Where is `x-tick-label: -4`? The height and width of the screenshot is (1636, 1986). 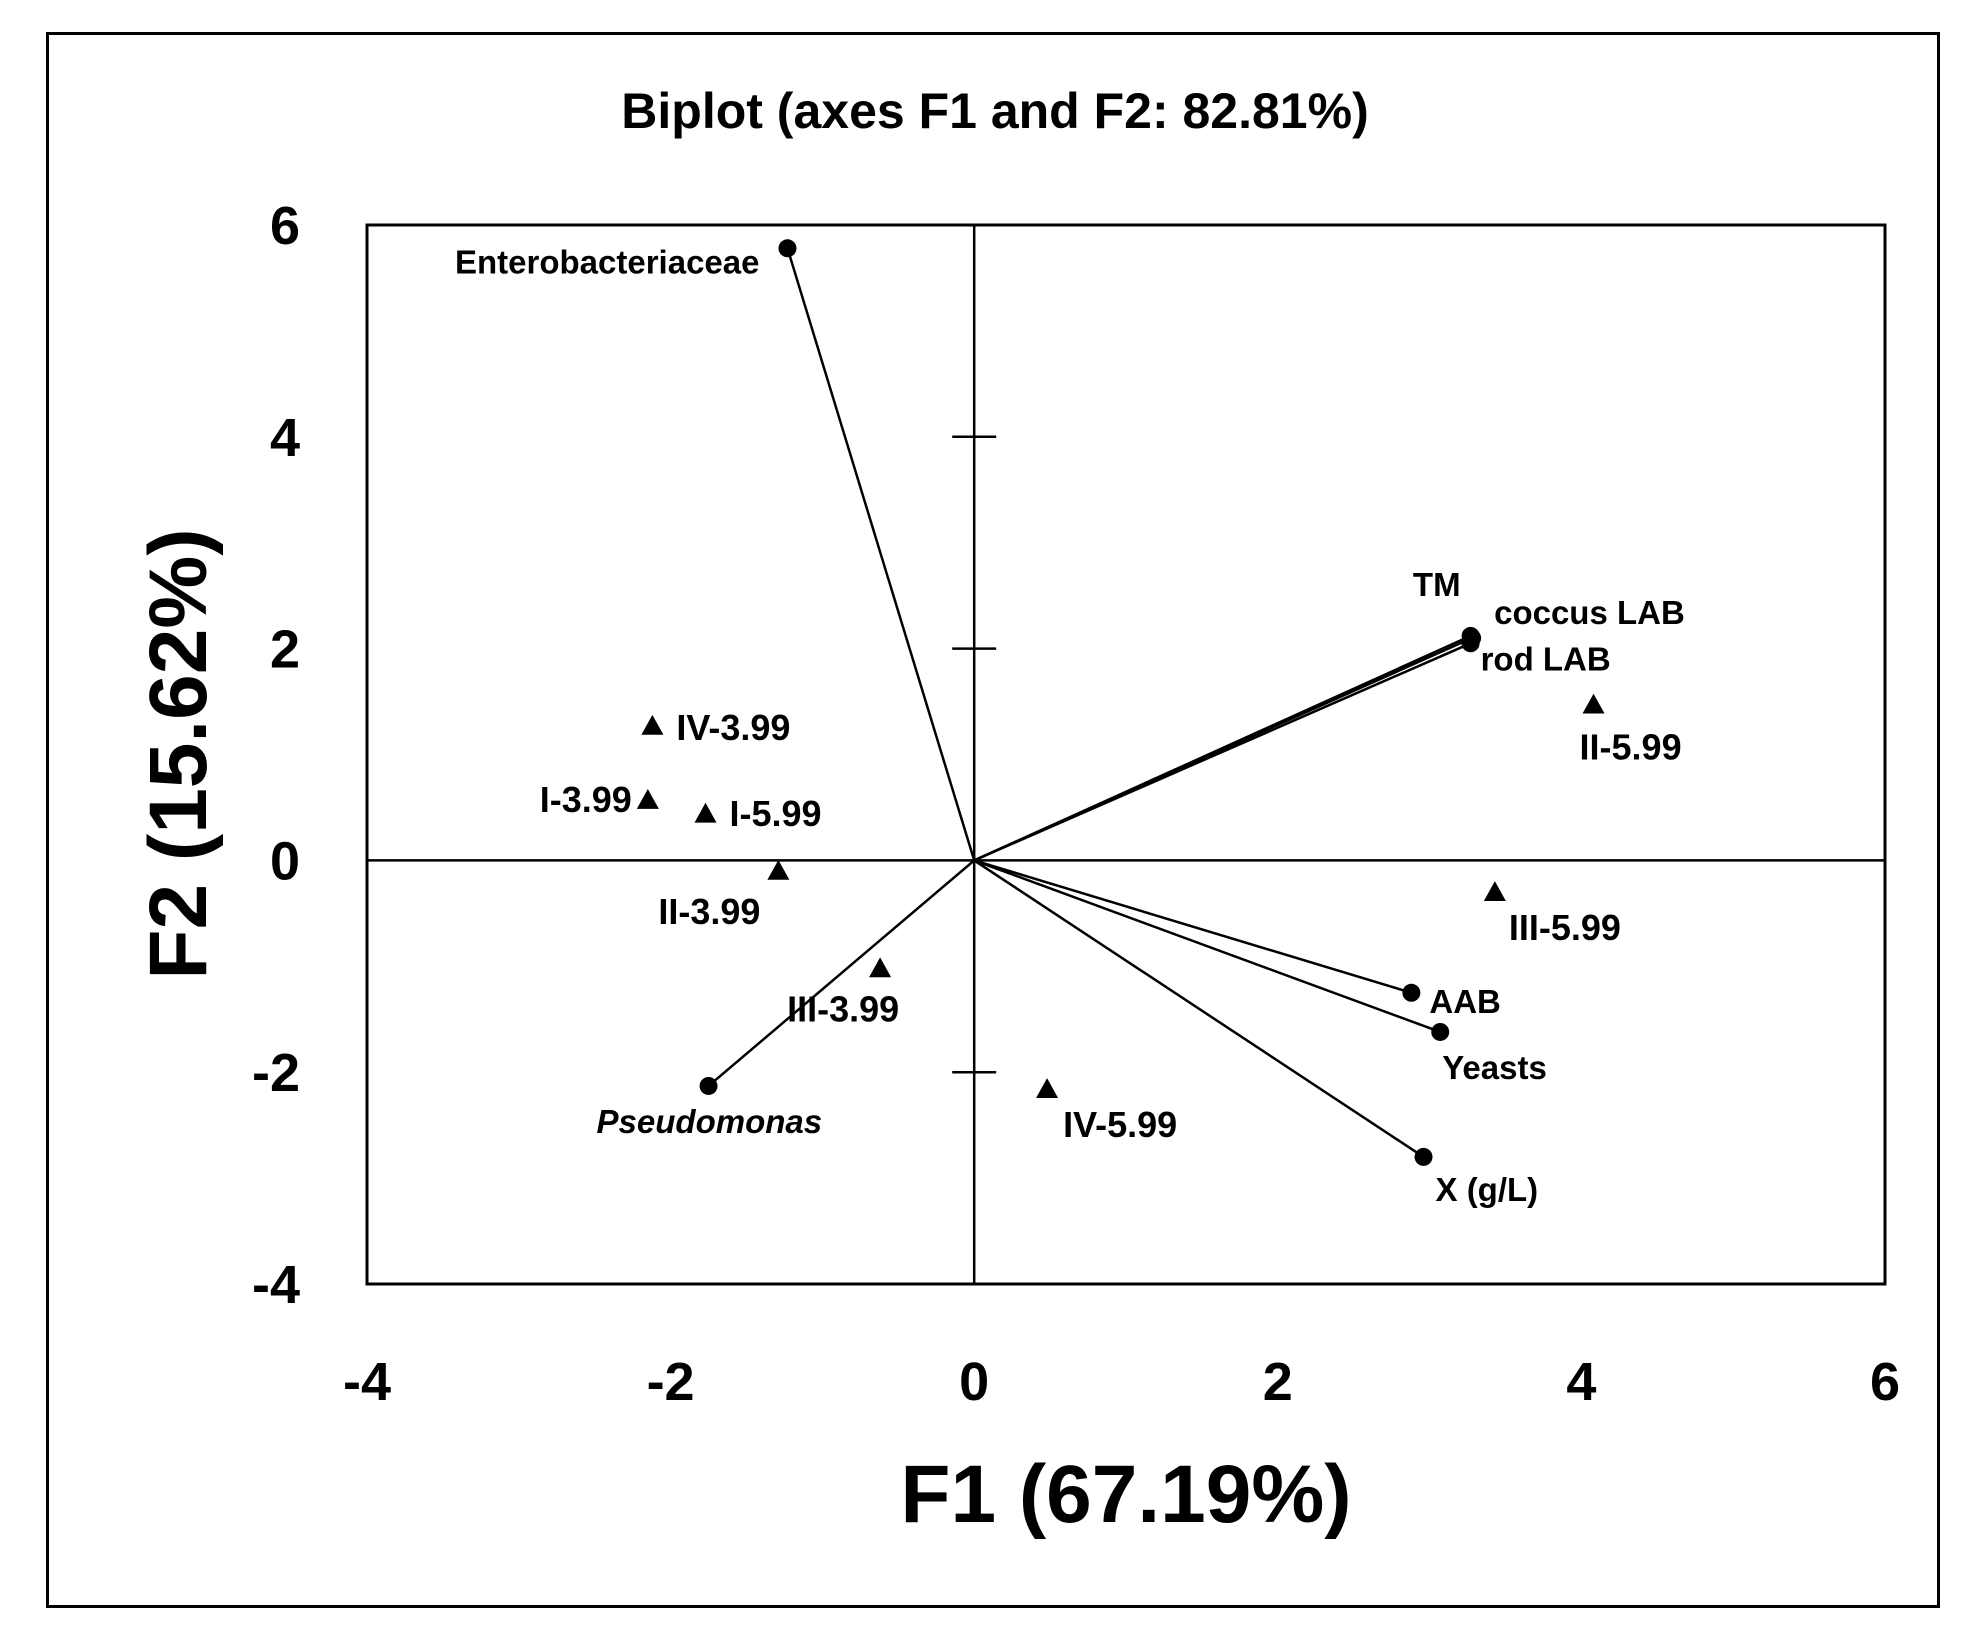
x-tick-label: -4 is located at coordinates (367, 1382).